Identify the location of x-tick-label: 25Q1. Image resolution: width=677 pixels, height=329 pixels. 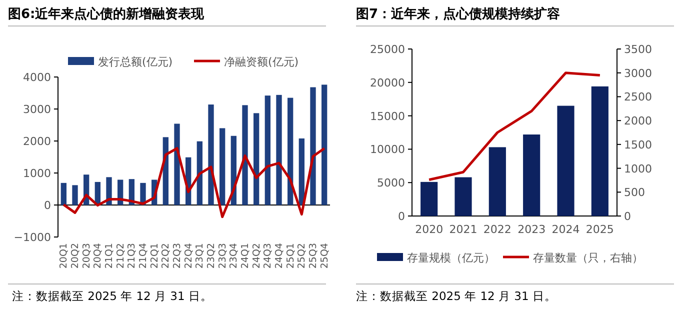
(290, 256).